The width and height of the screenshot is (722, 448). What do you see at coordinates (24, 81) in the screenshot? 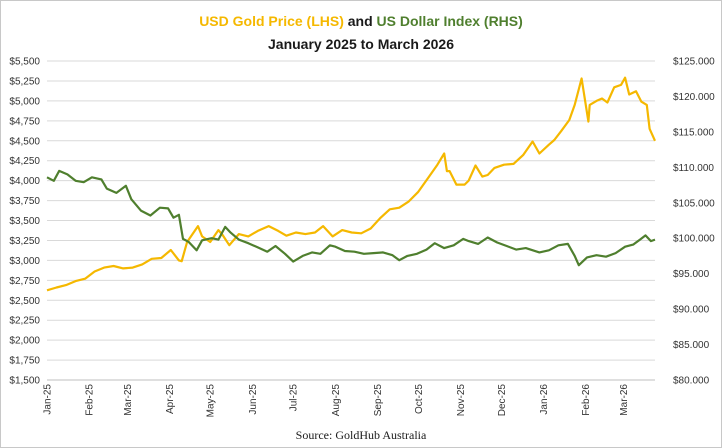
I see `y-left-tick-label: $5,250` at bounding box center [24, 81].